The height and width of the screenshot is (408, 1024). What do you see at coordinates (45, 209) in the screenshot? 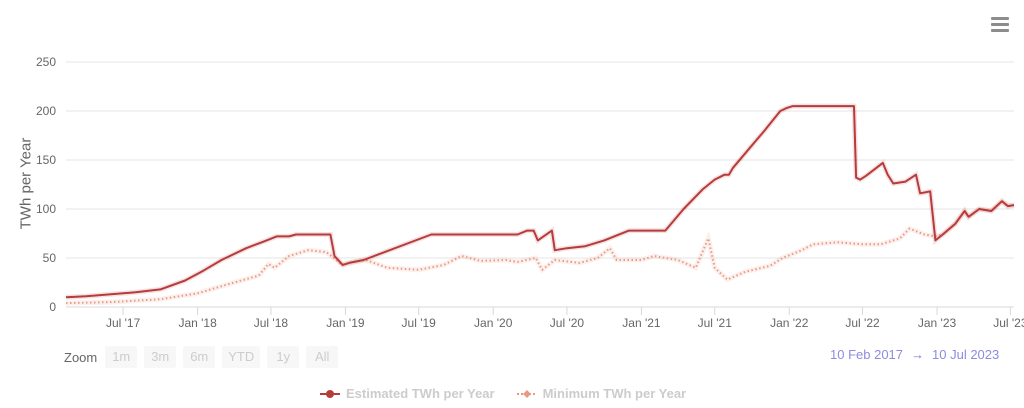
I see `y-tick: 100` at bounding box center [45, 209].